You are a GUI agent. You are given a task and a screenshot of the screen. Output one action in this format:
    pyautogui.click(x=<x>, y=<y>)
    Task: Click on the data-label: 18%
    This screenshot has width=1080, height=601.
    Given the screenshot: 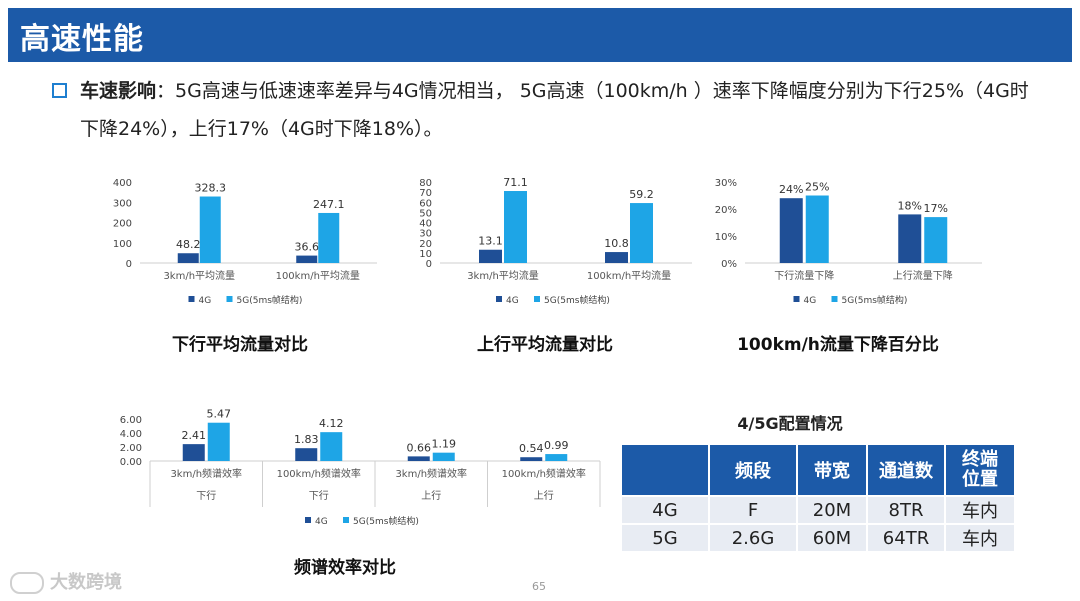 What is the action you would take?
    pyautogui.click(x=910, y=205)
    